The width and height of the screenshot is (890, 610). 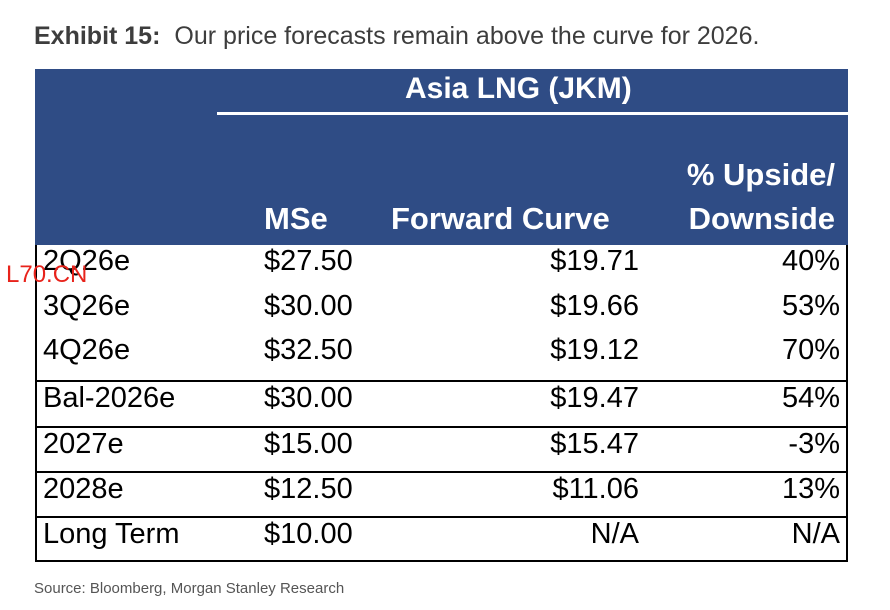 What do you see at coordinates (810, 398) in the screenshot?
I see `upside-value: 54%` at bounding box center [810, 398].